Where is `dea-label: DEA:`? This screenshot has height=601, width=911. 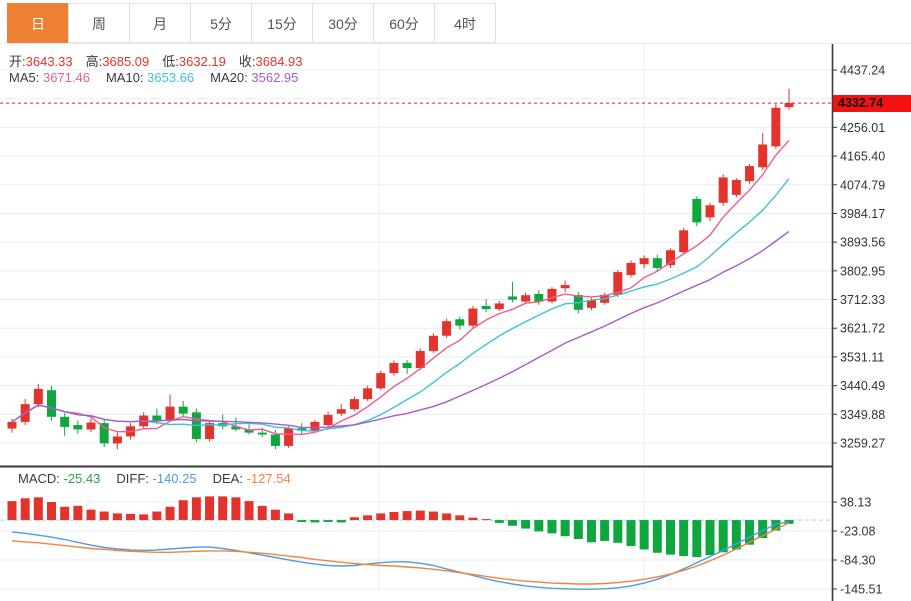 dea-label: DEA: is located at coordinates (227, 478).